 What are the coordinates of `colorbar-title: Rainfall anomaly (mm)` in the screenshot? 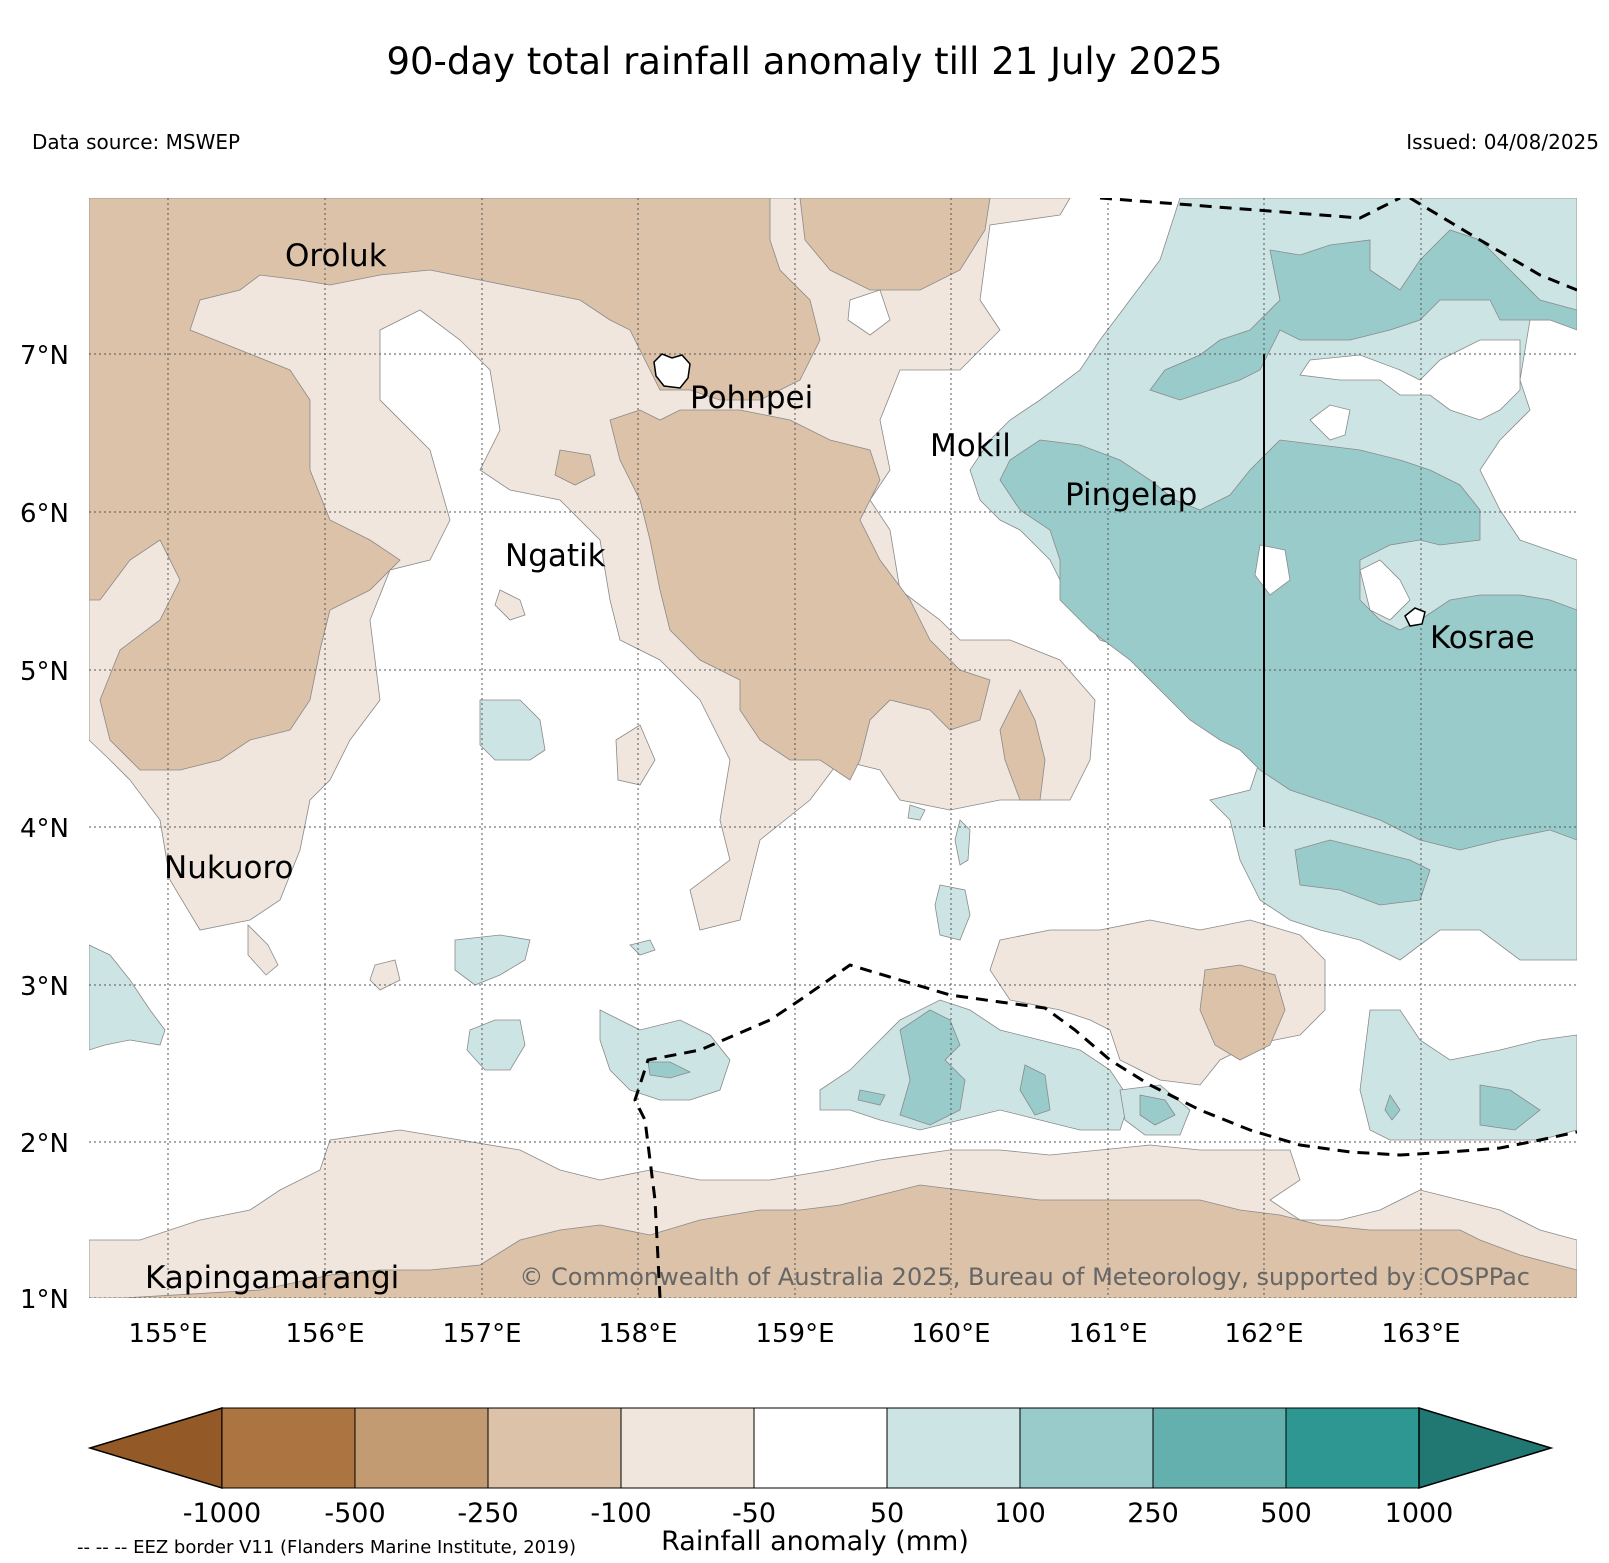 It's located at (815, 1541).